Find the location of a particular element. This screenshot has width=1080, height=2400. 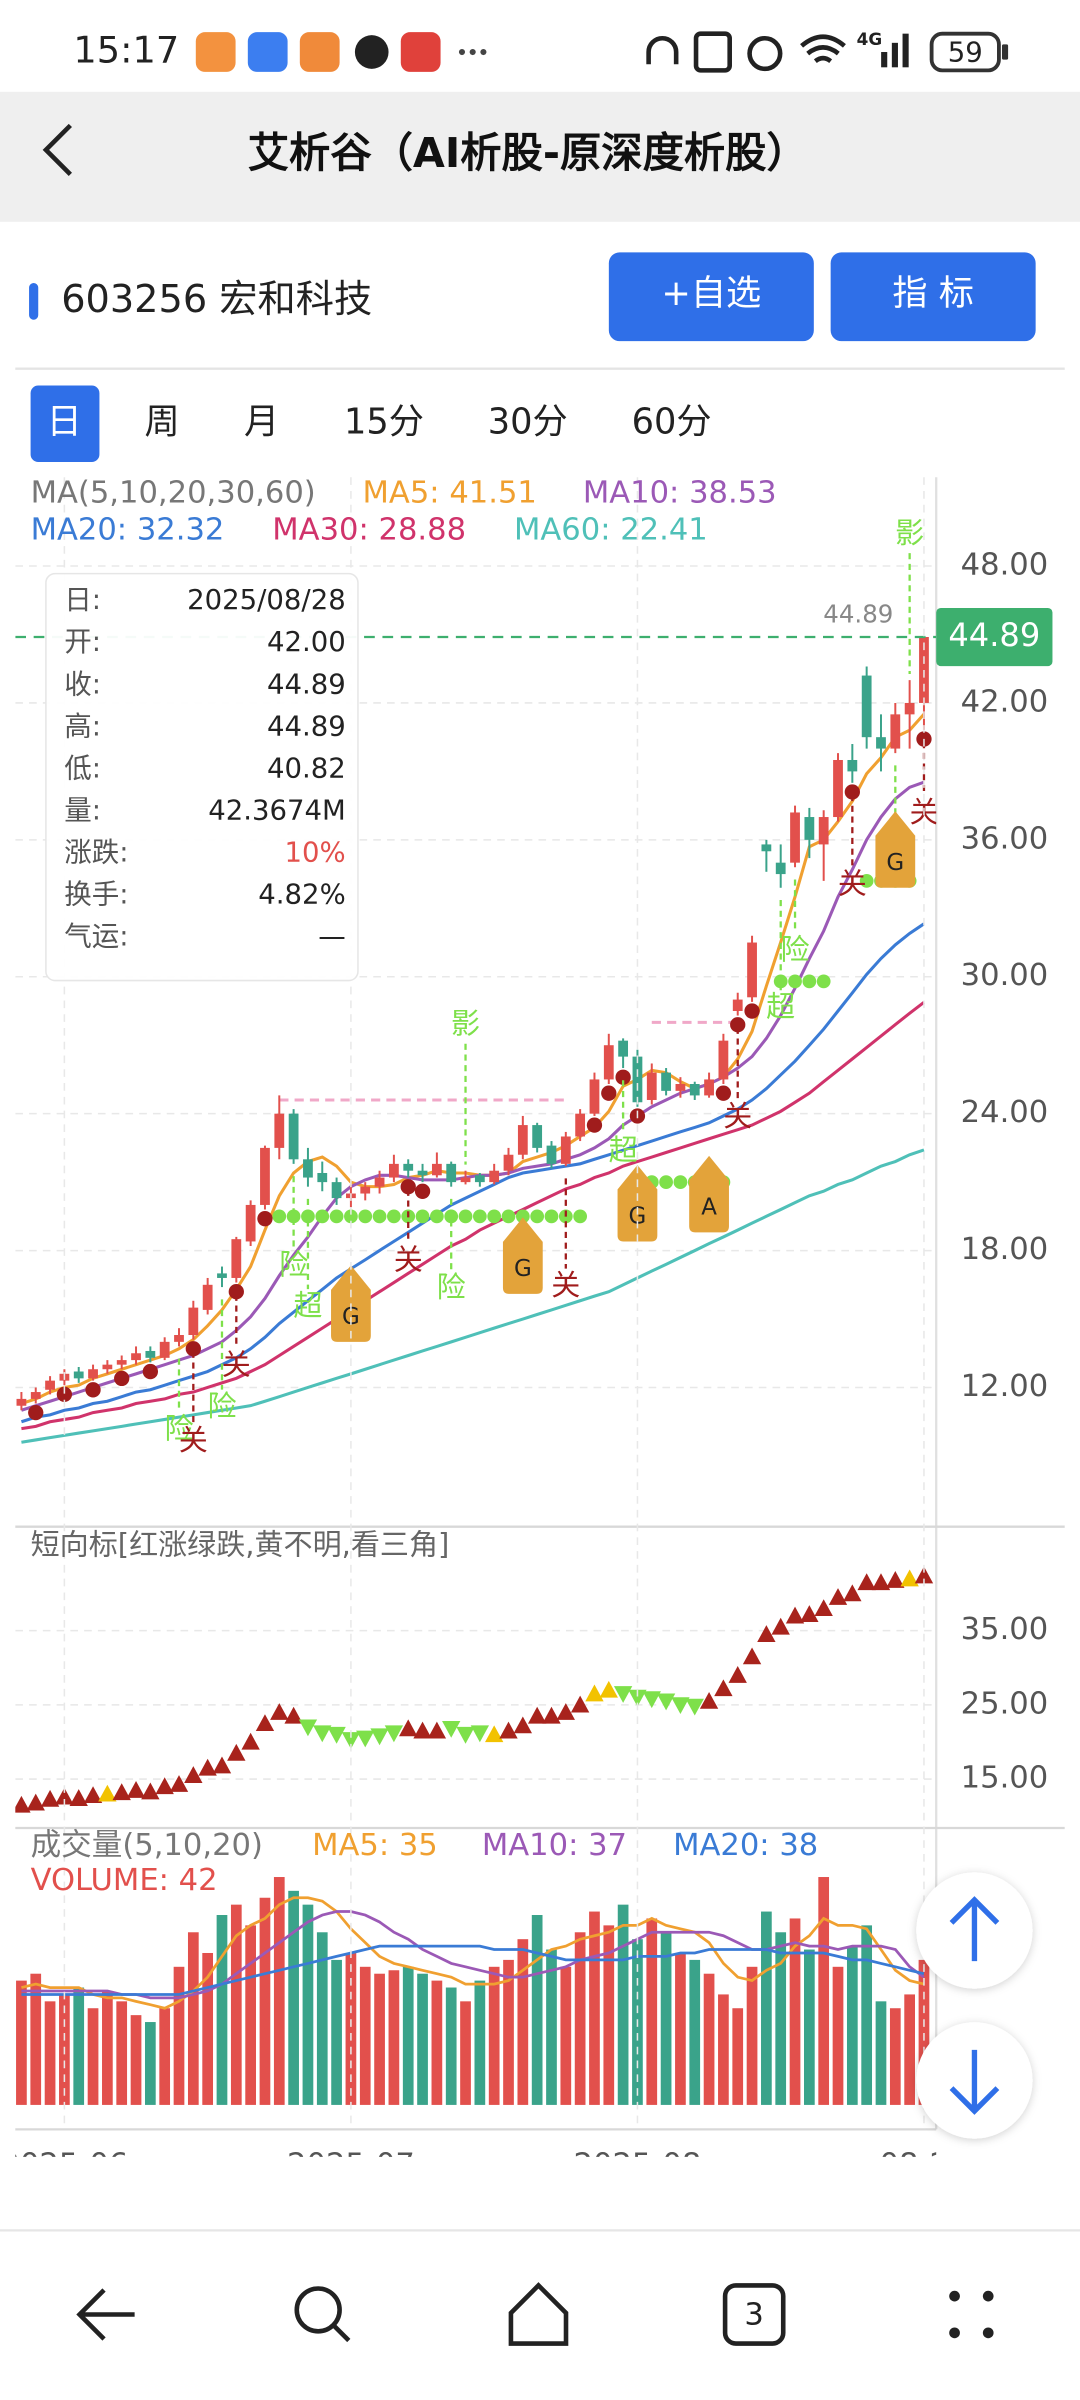

legend-item: MA5: 35 is located at coordinates (375, 1845).